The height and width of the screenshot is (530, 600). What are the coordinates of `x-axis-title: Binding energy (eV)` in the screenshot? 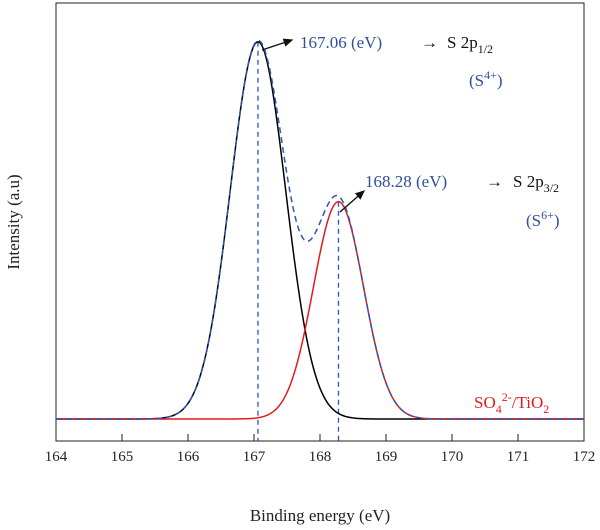 It's located at (320, 515).